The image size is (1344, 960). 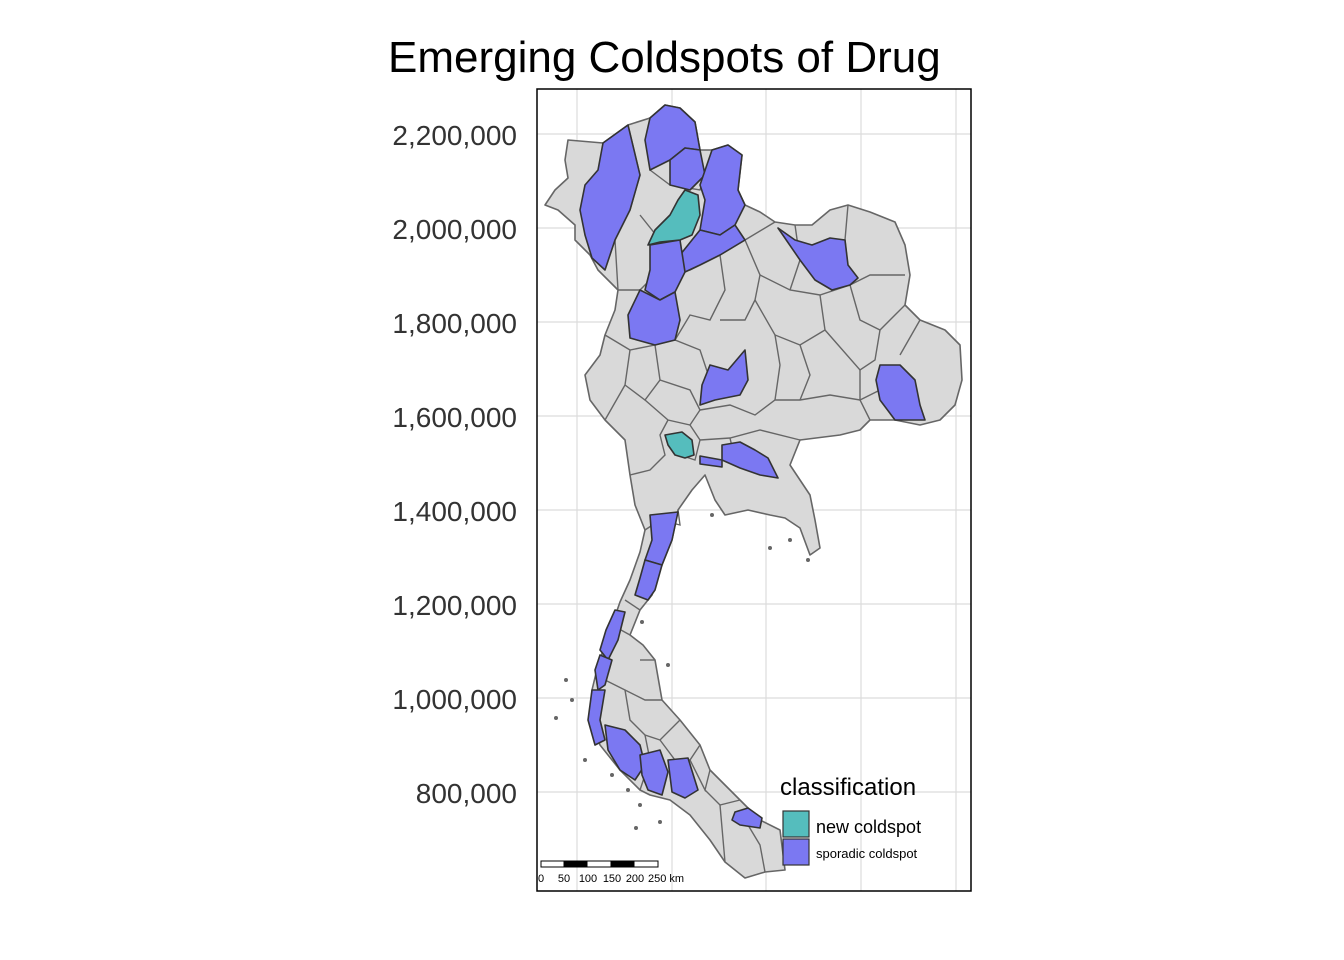 I want to click on legend-label-sporadic-coldspot: sporadic coldspot, so click(x=867, y=853).